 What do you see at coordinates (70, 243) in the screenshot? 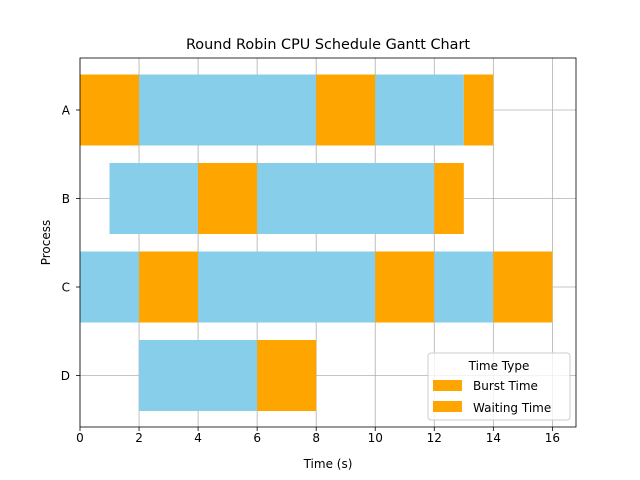
I see `y-axis-ticks: A B C D` at bounding box center [70, 243].